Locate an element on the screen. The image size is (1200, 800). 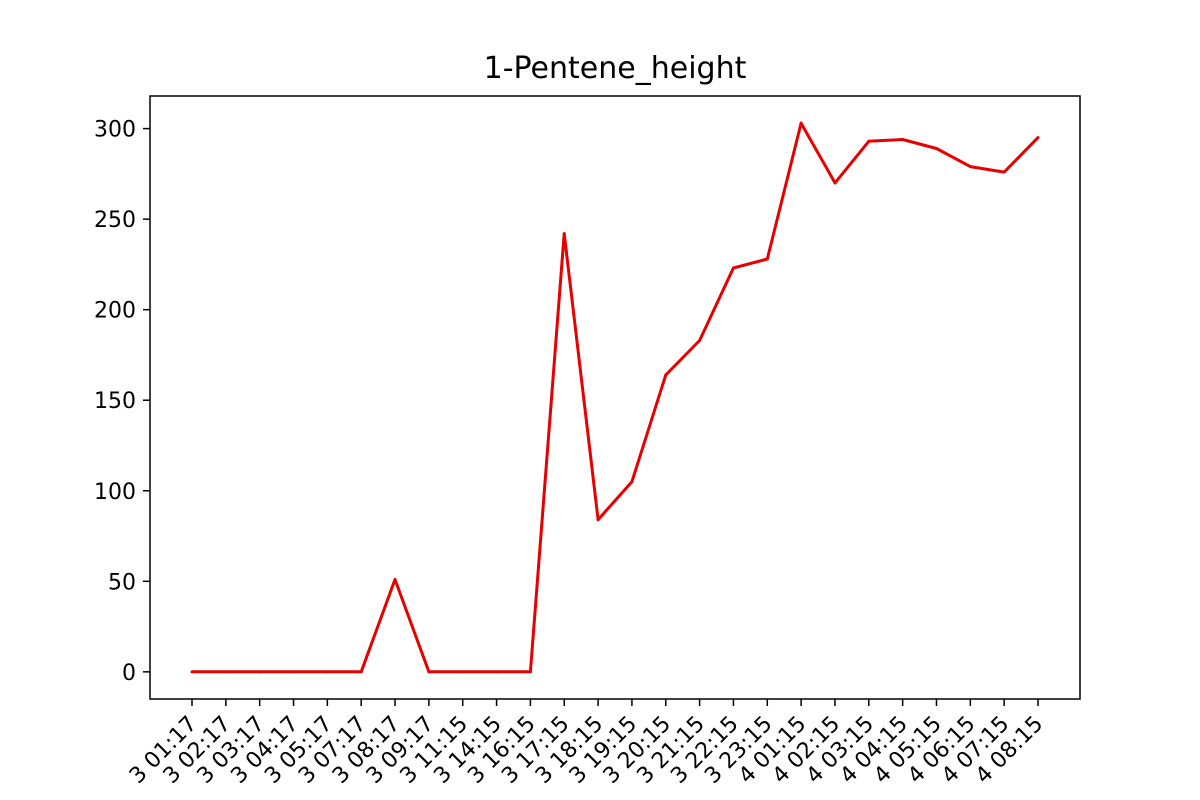
y-tick-label: 100 is located at coordinates (115, 492).